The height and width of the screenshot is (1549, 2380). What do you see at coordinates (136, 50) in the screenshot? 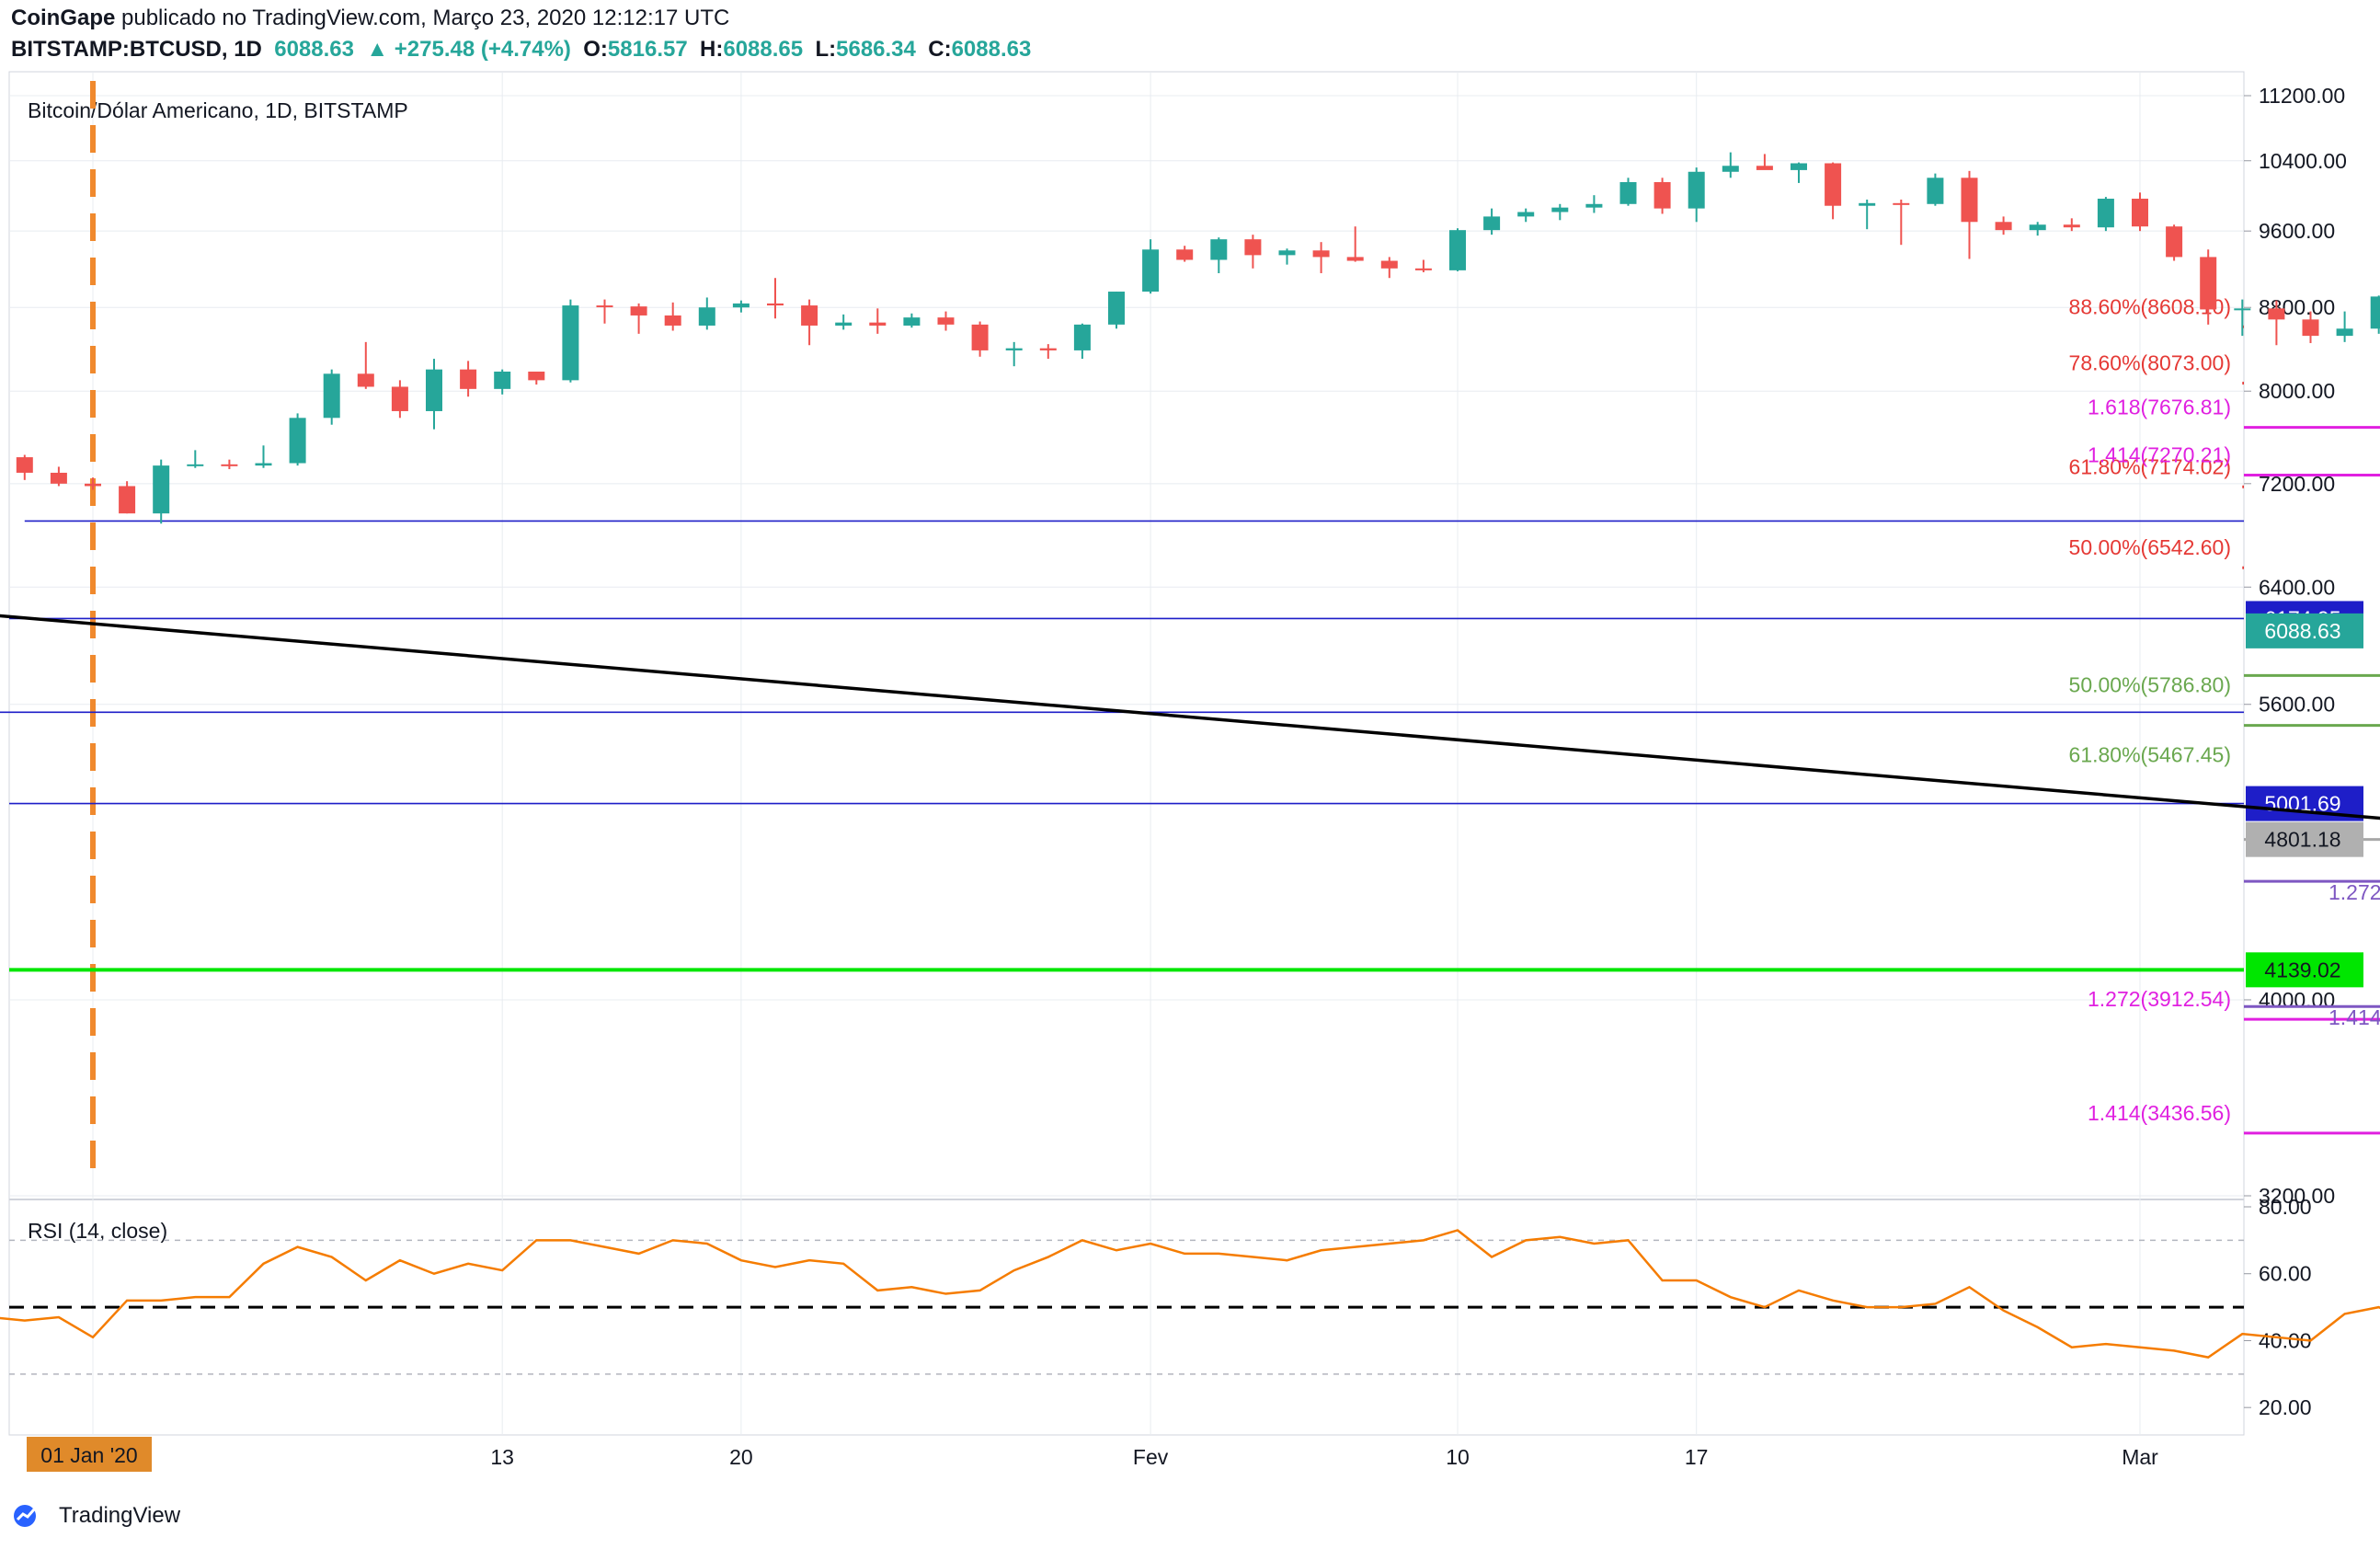
I see `symbol: BITSTAMP:BTCUSD, 1D` at bounding box center [136, 50].